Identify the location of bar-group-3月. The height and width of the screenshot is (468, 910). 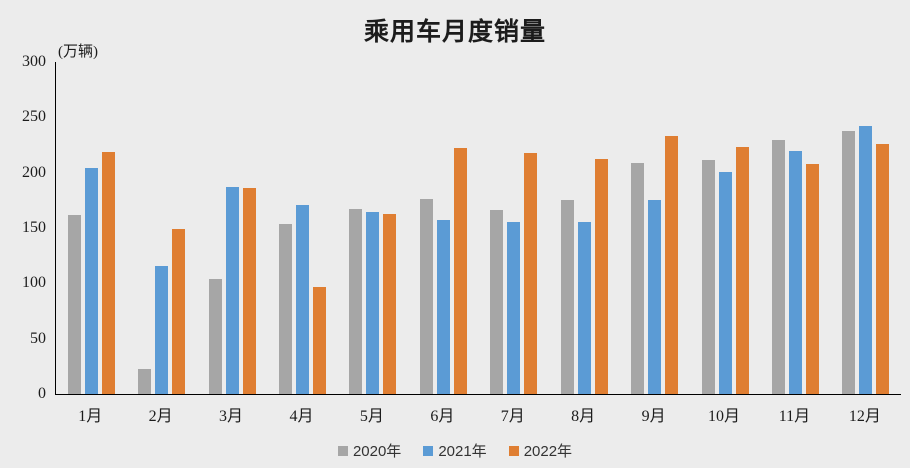
(232, 228).